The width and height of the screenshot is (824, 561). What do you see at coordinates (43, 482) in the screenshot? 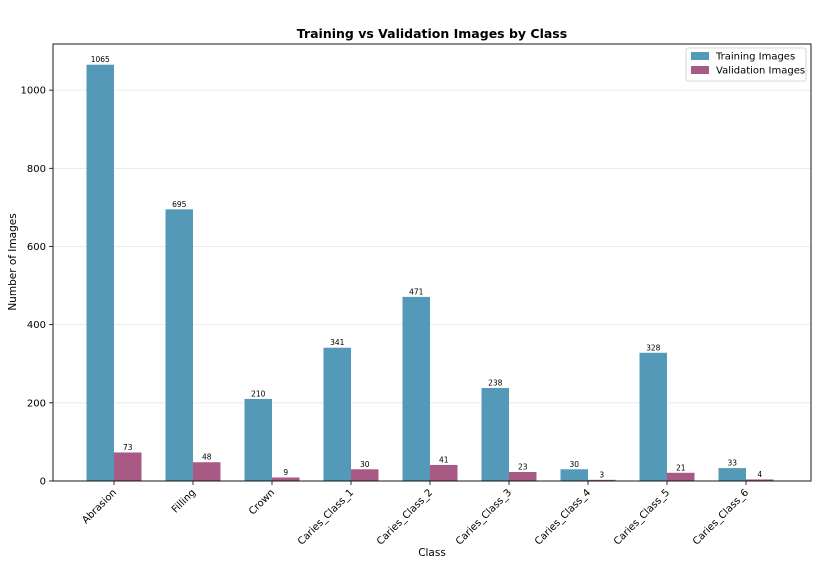
I see `y-tick-label: 0` at bounding box center [43, 482].